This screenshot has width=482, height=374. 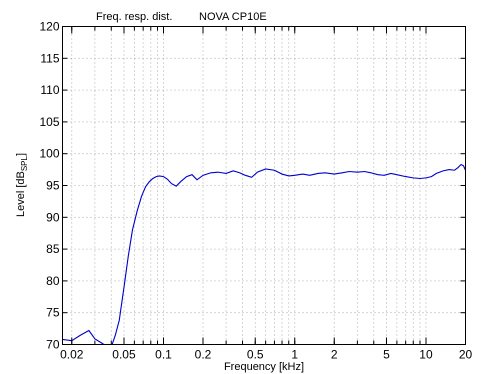 What do you see at coordinates (294, 355) in the screenshot?
I see `x-tick-label: 1` at bounding box center [294, 355].